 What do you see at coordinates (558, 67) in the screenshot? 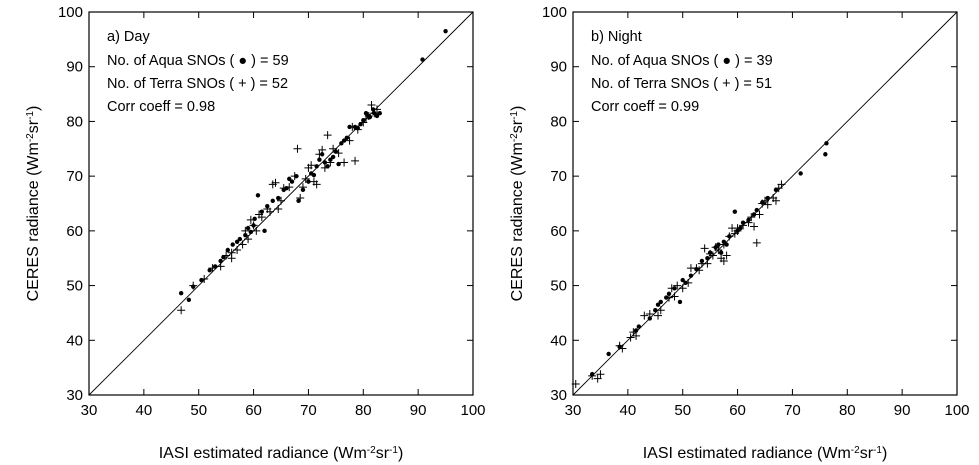
I see `y-tick-label-night: 90` at bounding box center [558, 67].